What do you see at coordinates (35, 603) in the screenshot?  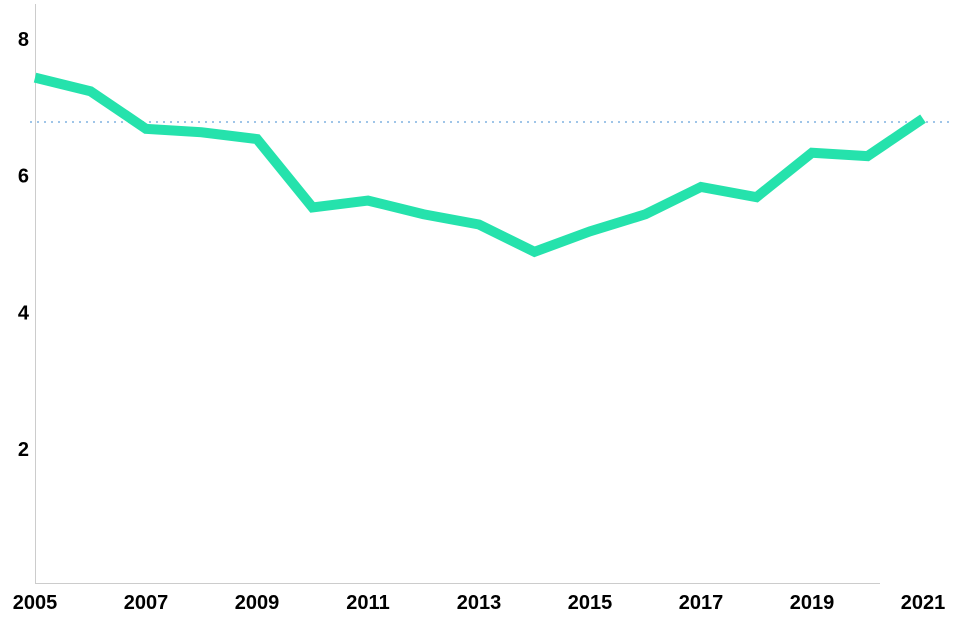 I see `x-tick-label: 2005` at bounding box center [35, 603].